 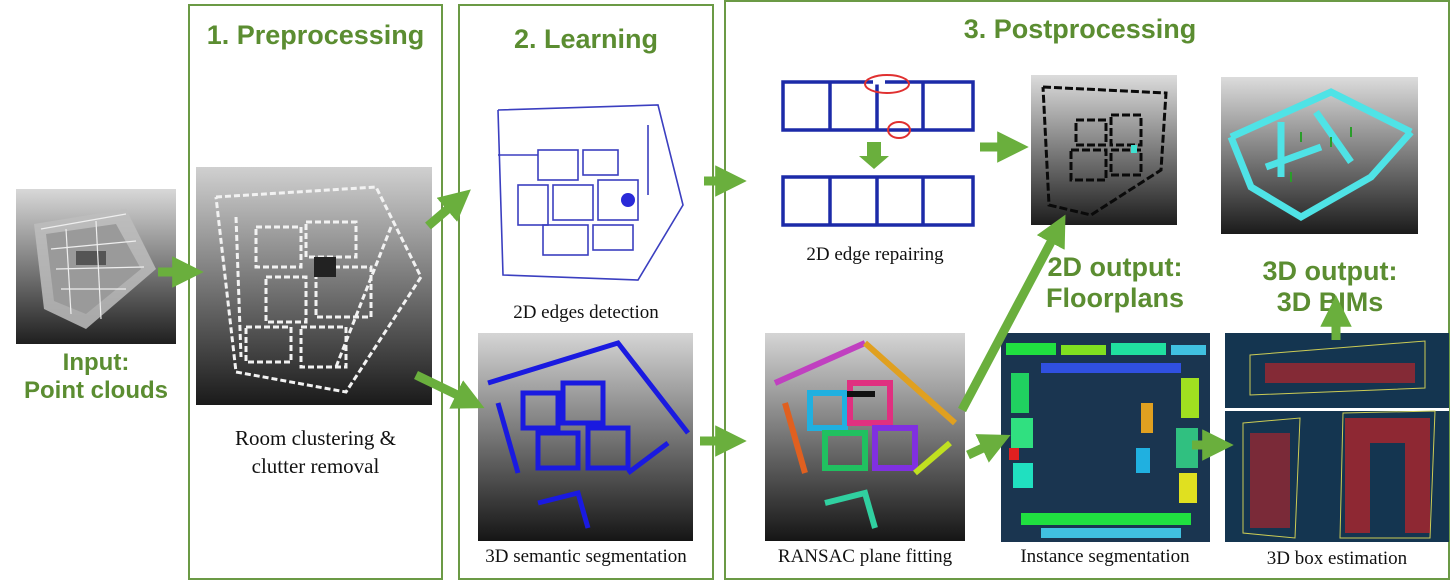 I want to click on bim-output-image, so click(x=1319, y=155).